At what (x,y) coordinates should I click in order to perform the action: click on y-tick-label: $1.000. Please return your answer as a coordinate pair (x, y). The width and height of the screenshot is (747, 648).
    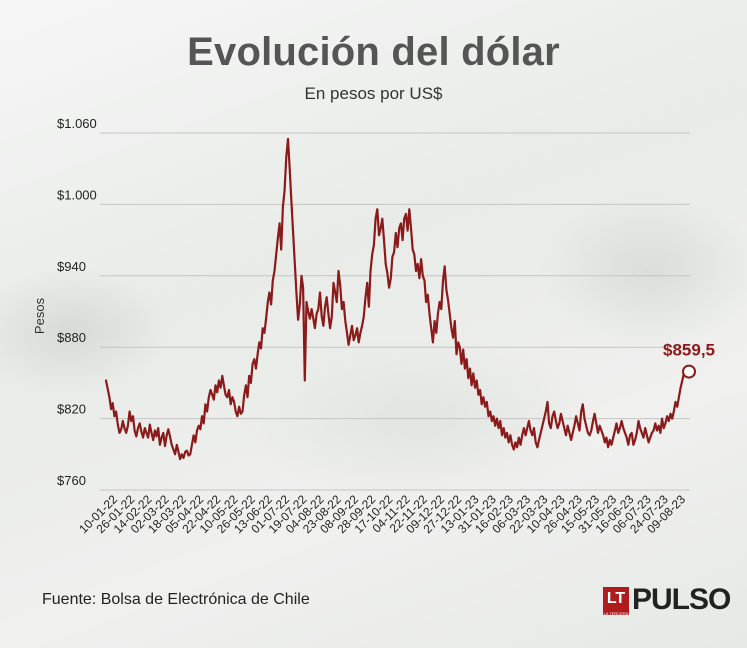
    Looking at the image, I should click on (77, 194).